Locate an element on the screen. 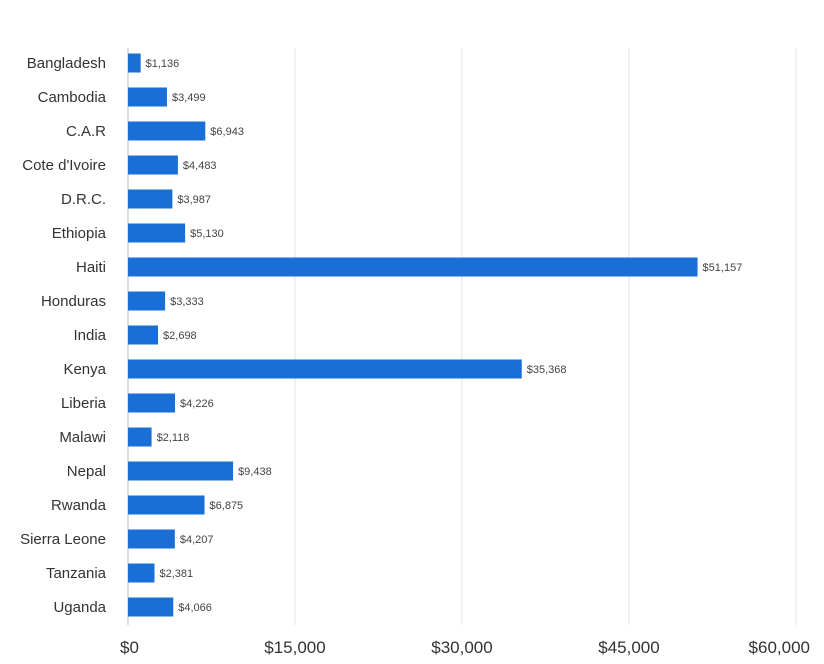 This screenshot has width=824, height=664. x-tick-labels: $0 $15,000 $30,000 $45,000 $60,000 is located at coordinates (465, 647).